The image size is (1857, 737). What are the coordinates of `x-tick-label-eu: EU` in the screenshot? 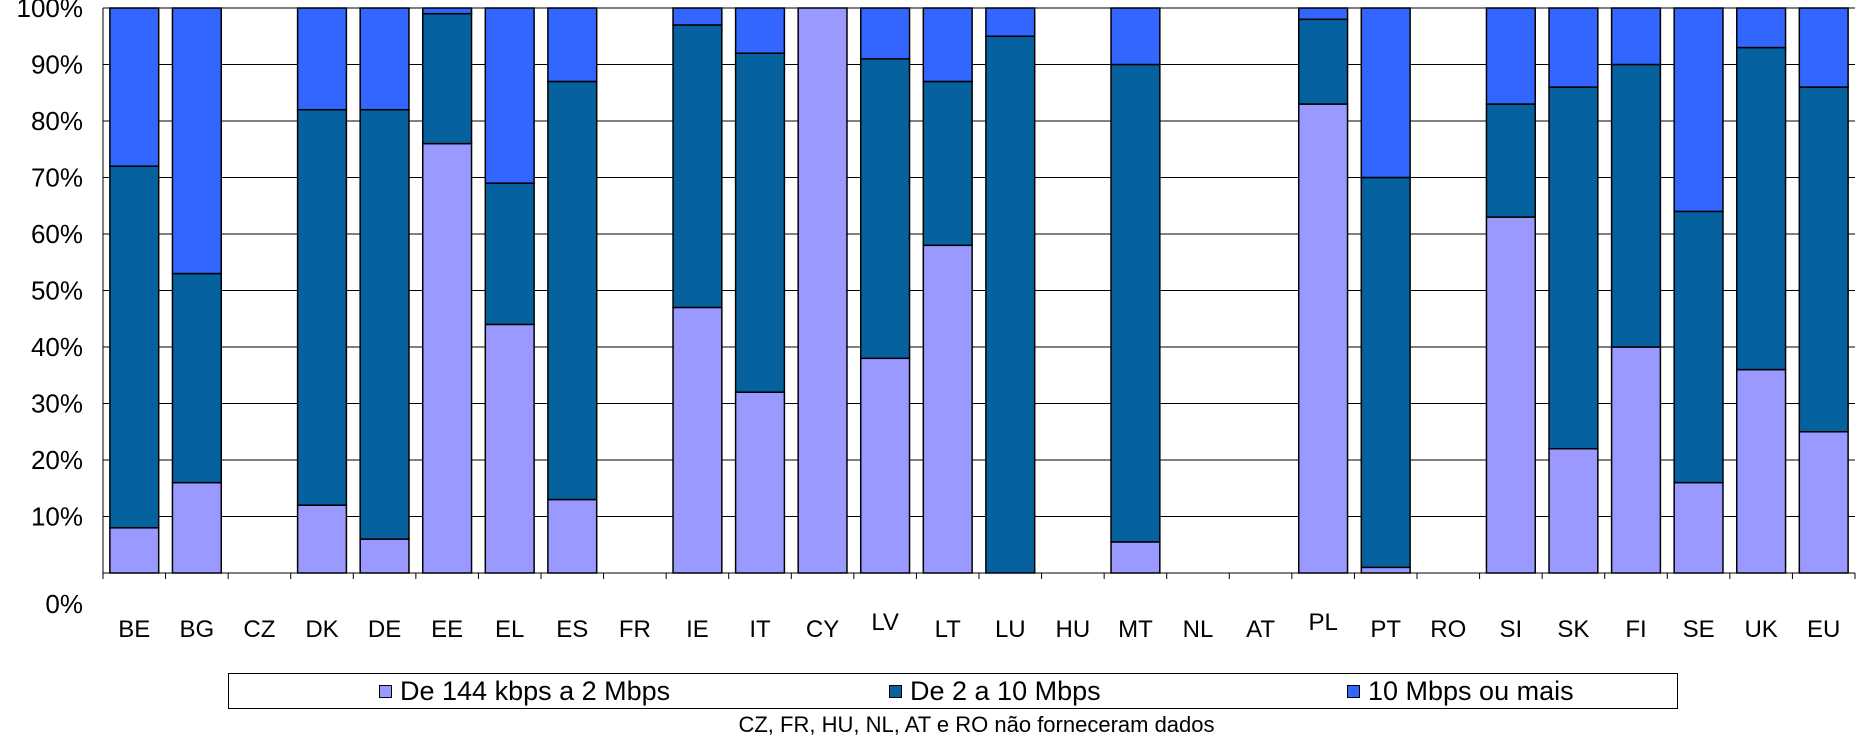 It's located at (1823, 629).